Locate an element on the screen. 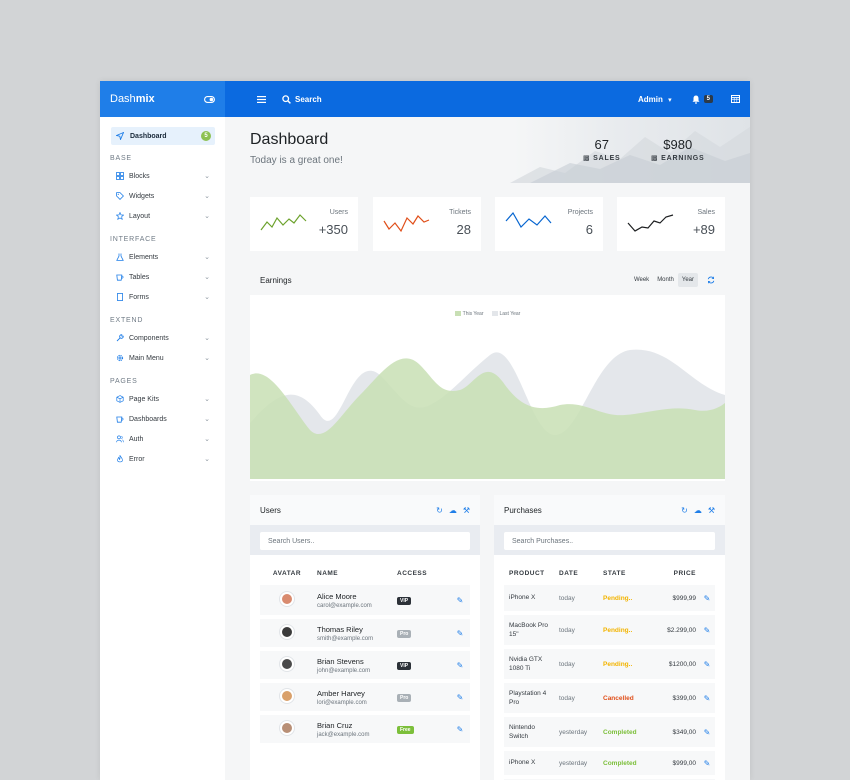 Image resolution: width=850 pixels, height=780 pixels. purchase-date: today is located at coordinates (578, 699).